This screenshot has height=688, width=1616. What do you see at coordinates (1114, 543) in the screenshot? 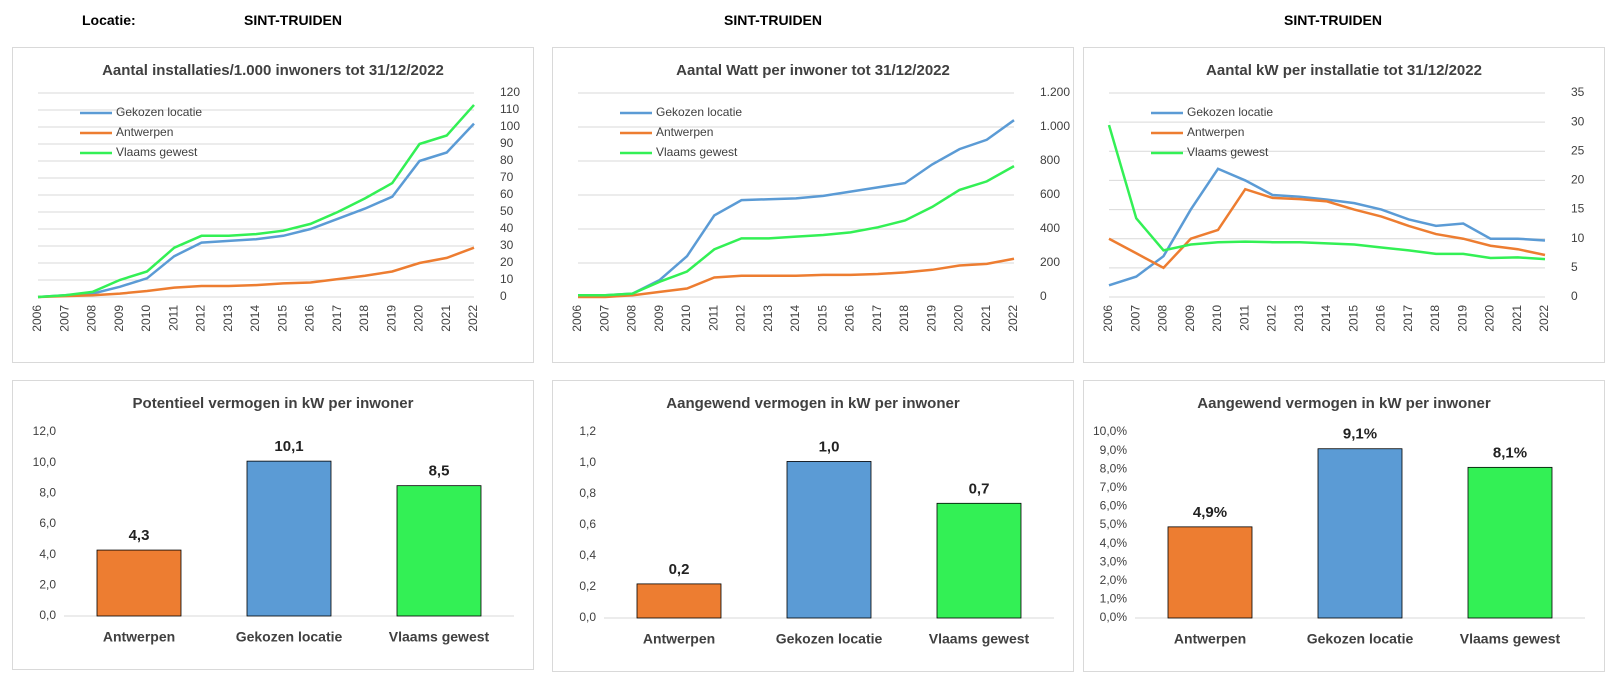
I see `y-tick-label: 4,0%` at bounding box center [1114, 543].